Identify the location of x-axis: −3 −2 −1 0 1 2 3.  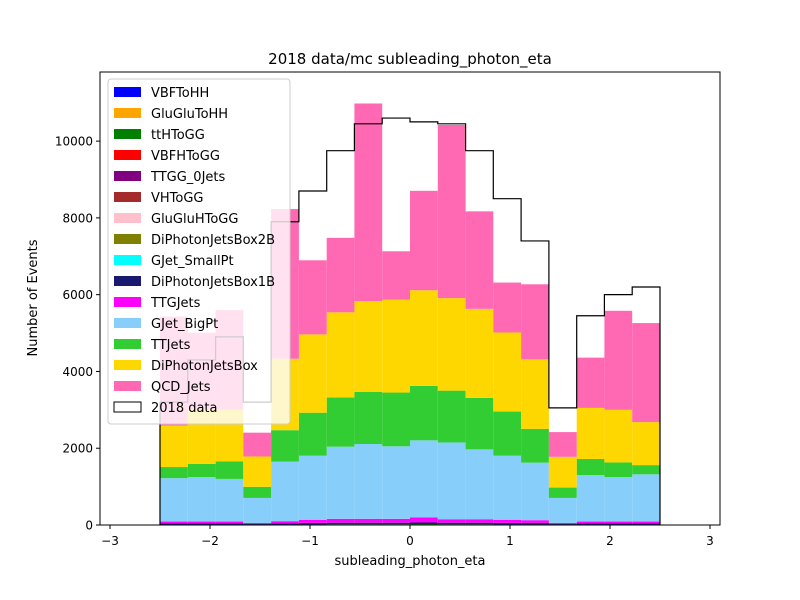
(407, 536).